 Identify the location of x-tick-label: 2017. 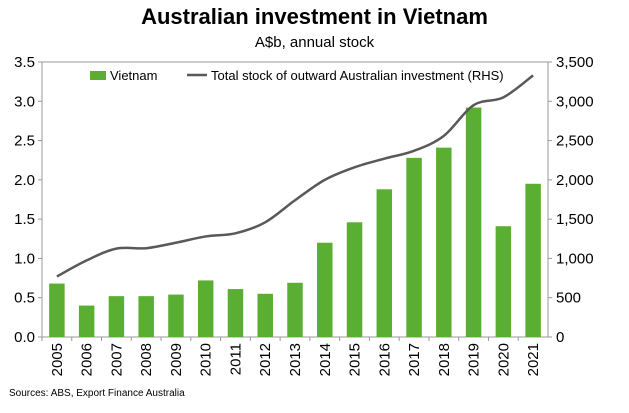
(414, 359).